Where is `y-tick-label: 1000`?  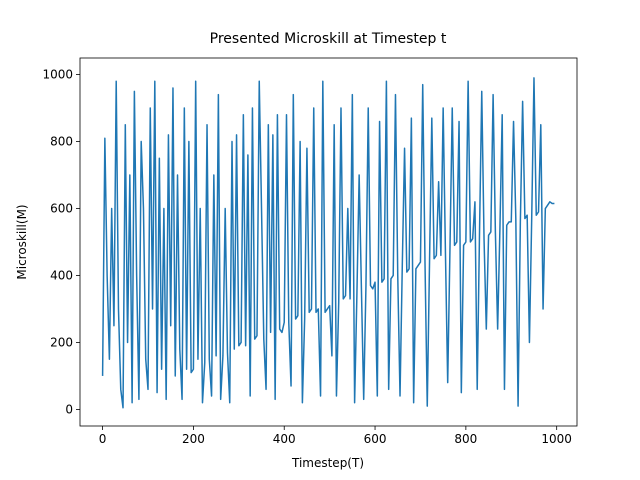 y-tick-label: 1000 is located at coordinates (57, 75).